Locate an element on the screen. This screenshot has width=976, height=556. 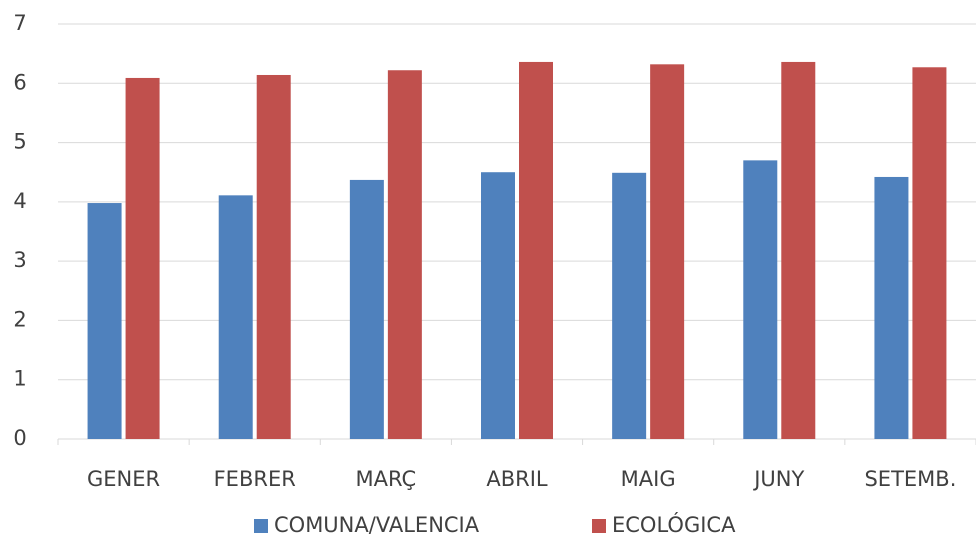
x-tick-label: ABRIL is located at coordinates (517, 479).